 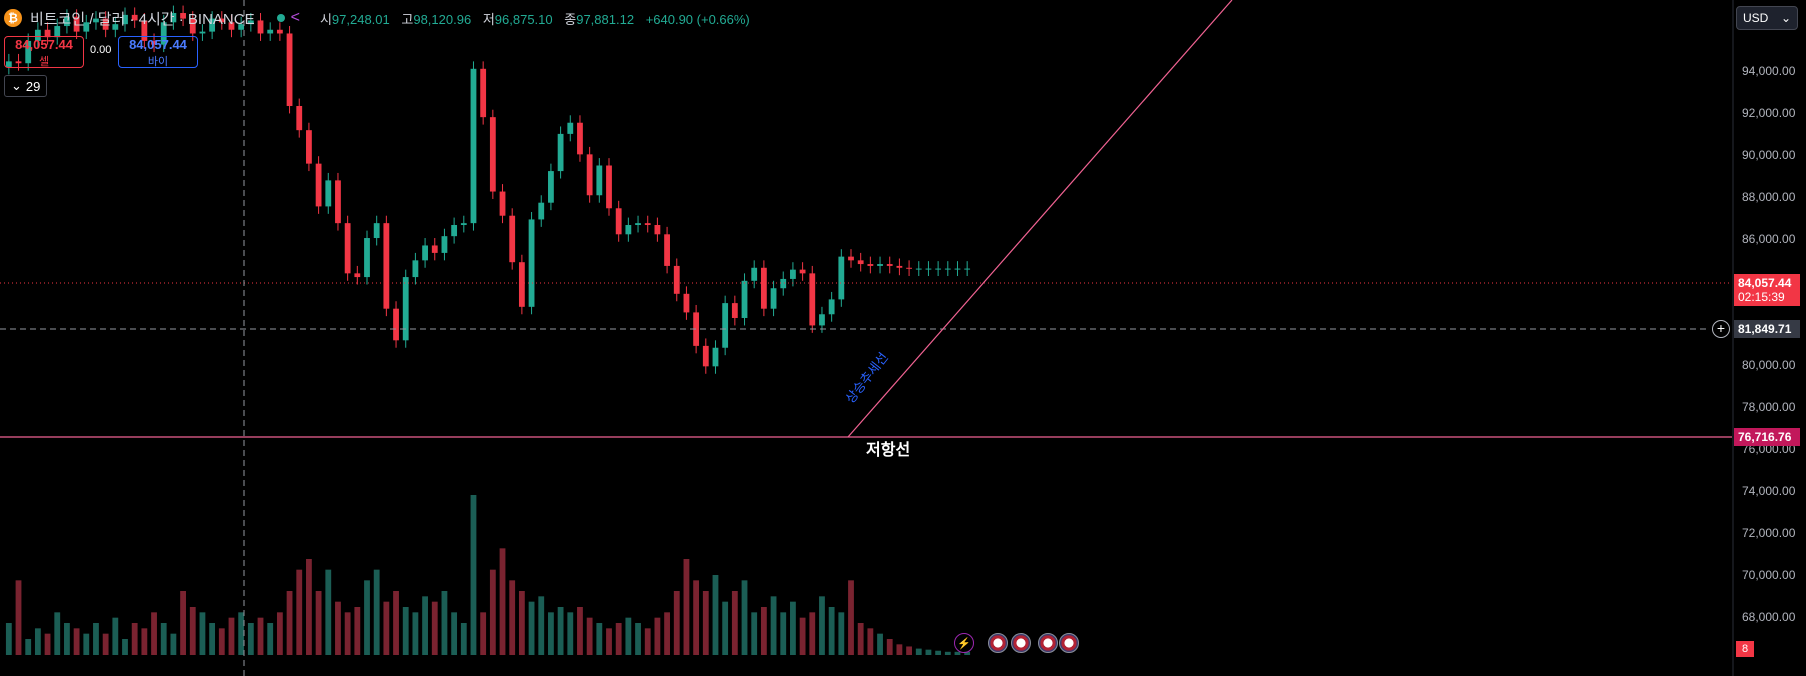 I want to click on buy-price: 84,057.44, so click(x=158, y=44).